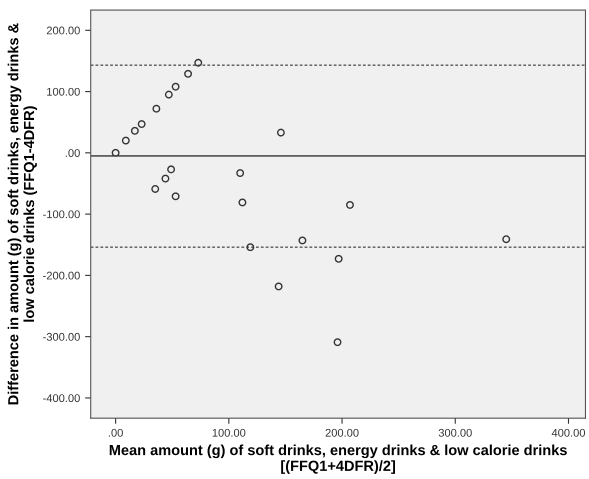  I want to click on x-tick-label: 400.00, so click(569, 432).